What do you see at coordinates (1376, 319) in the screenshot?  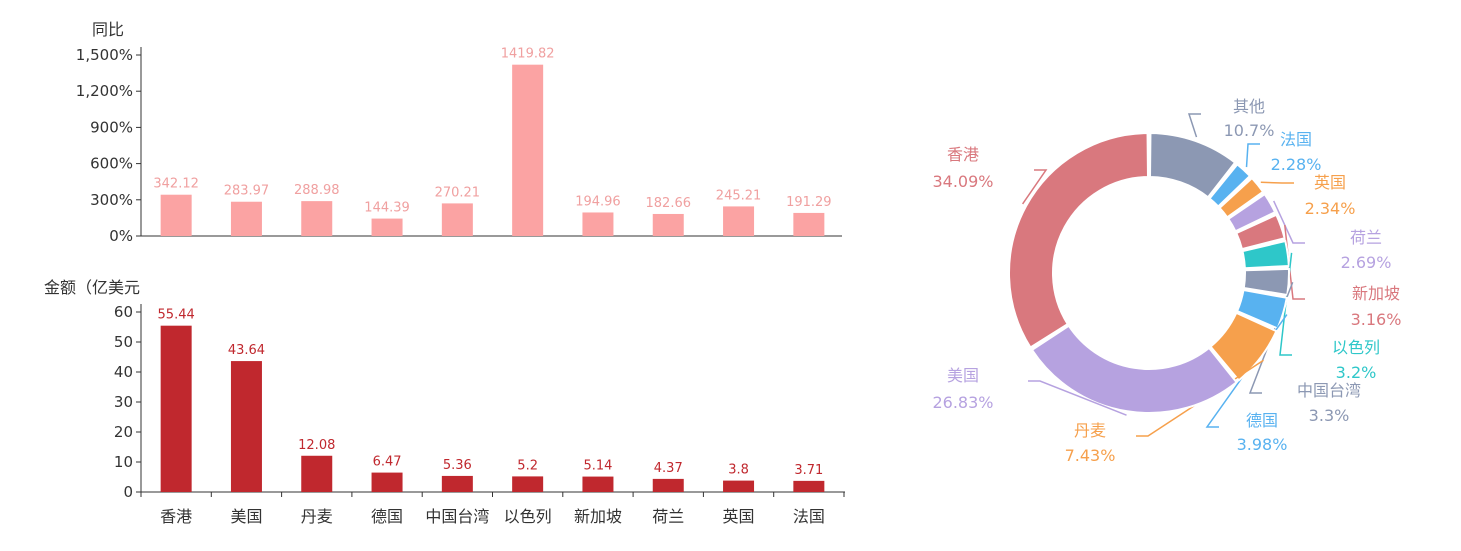 I see `donut-slice-percent: 3.16%` at bounding box center [1376, 319].